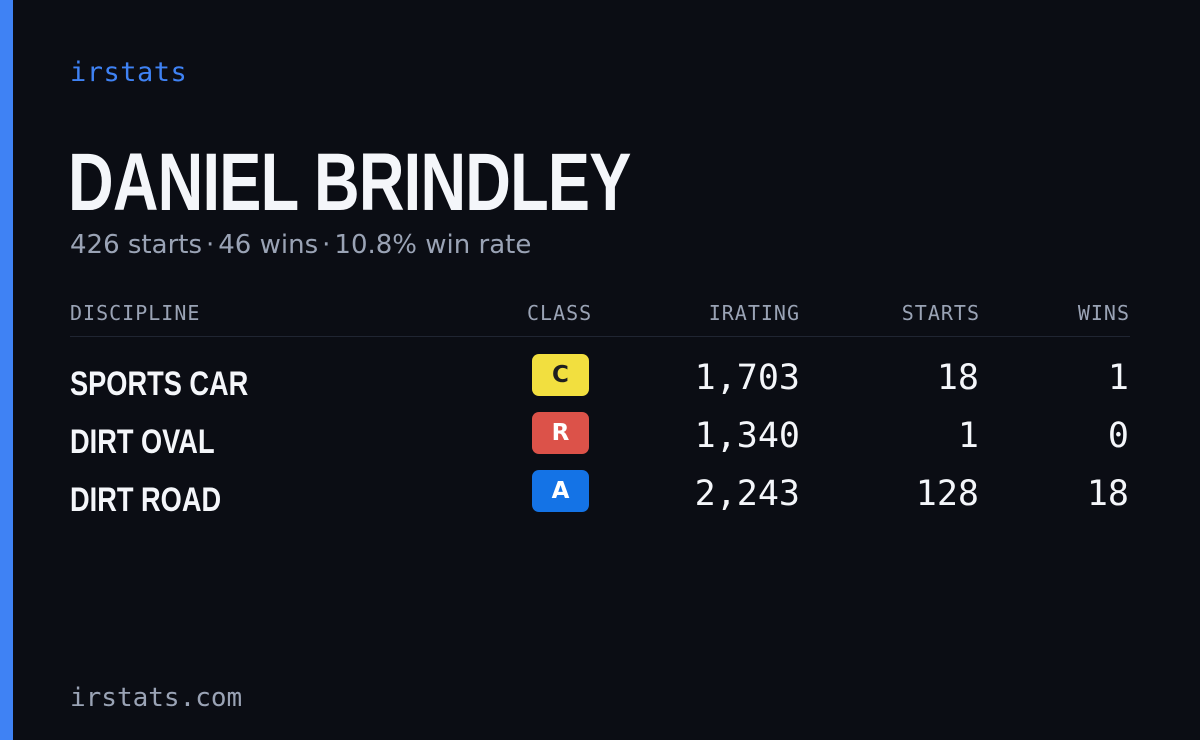 The width and height of the screenshot is (1200, 740). What do you see at coordinates (1103, 313) in the screenshot?
I see `header-wins: WINS` at bounding box center [1103, 313].